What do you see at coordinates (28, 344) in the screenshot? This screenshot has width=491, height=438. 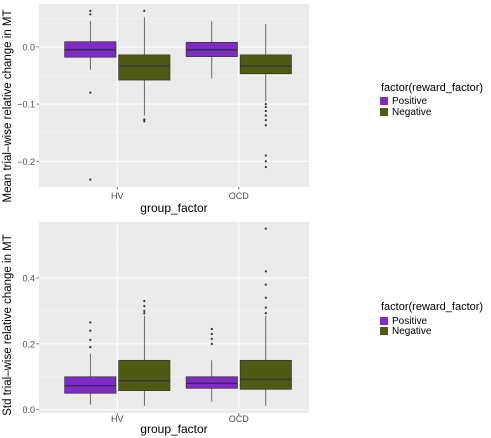 I see `y-tick-label: 0.2` at bounding box center [28, 344].